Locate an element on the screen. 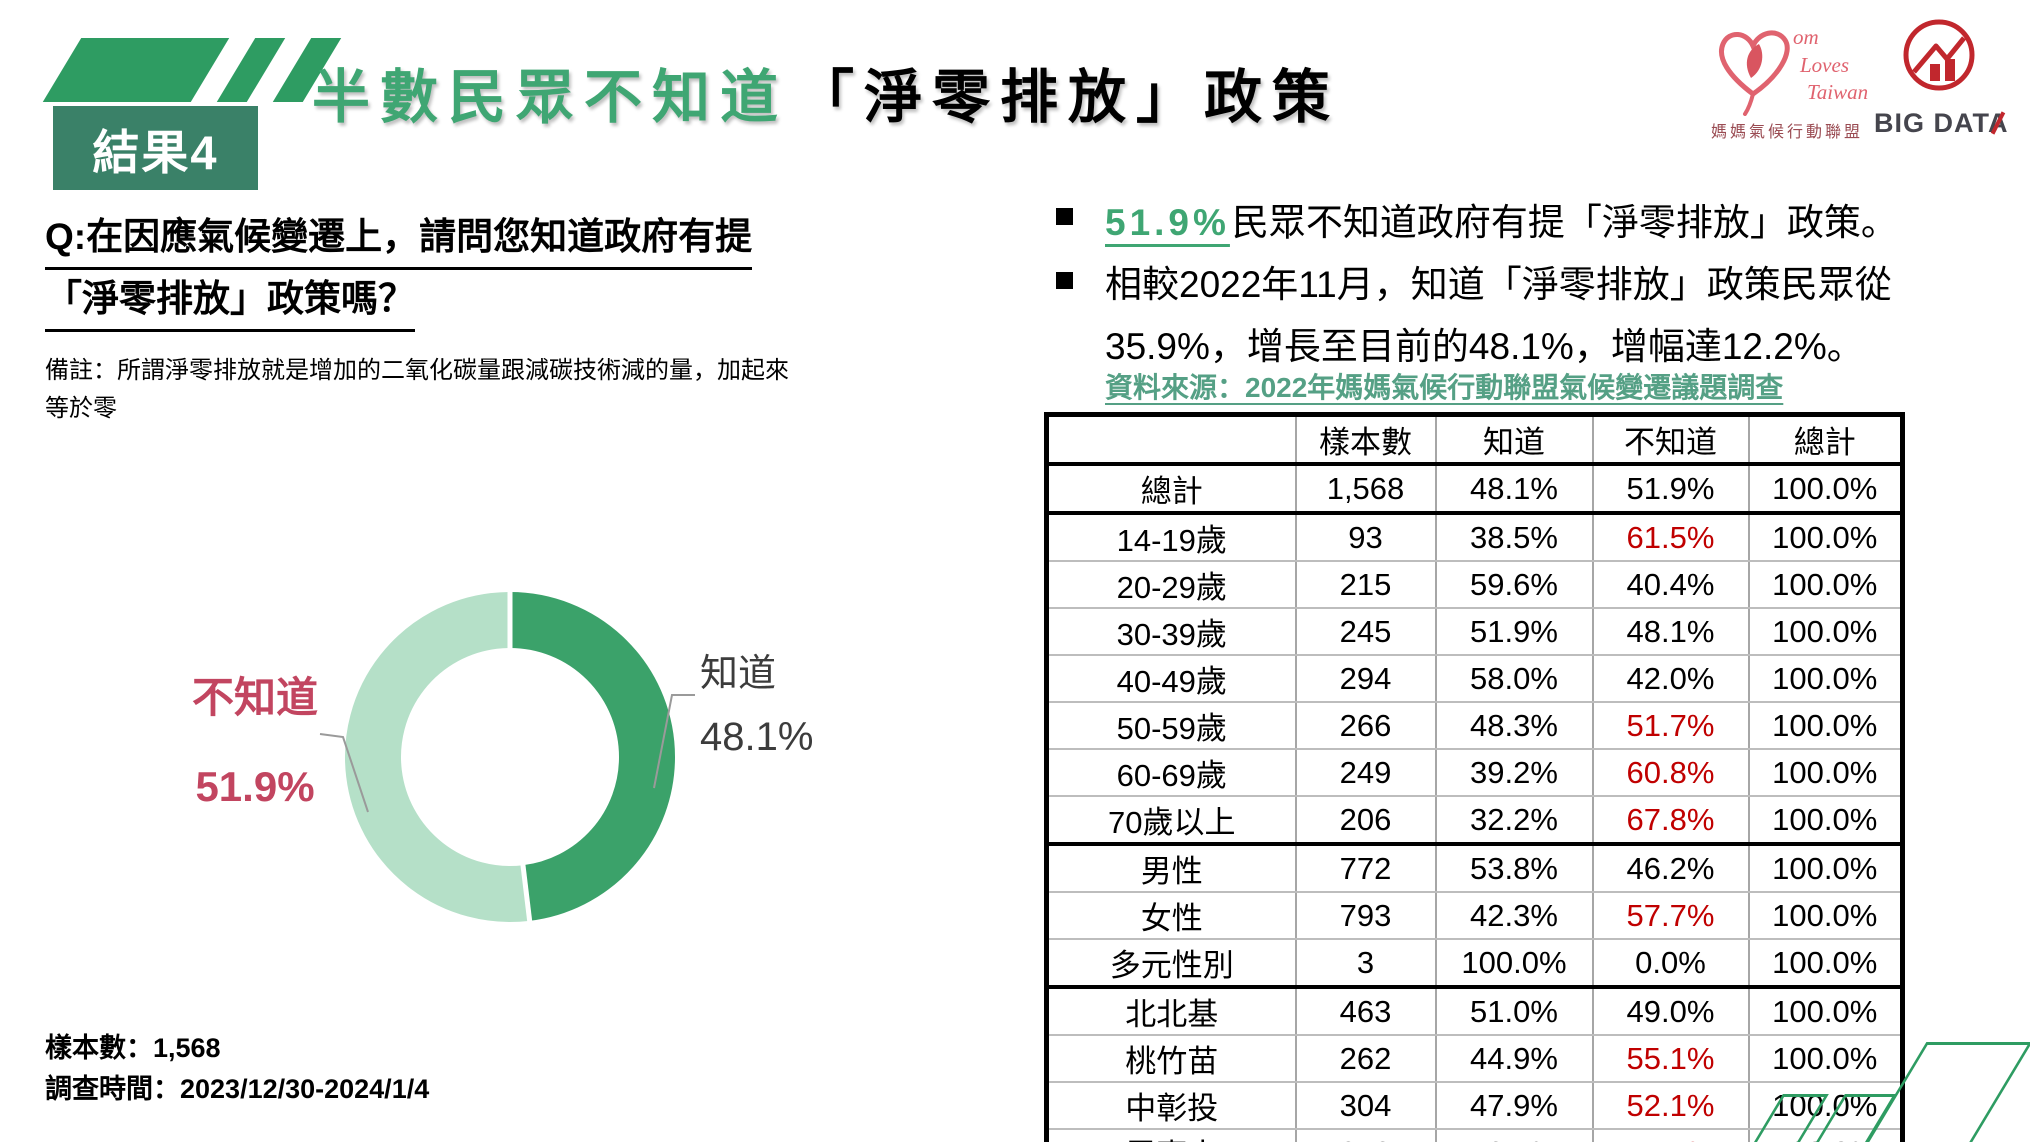 This screenshot has width=2030, height=1142. bullet-2-line-2: 35.9%，增長至目前的48.1%，增幅達12.2%。 is located at coordinates (1484, 347).